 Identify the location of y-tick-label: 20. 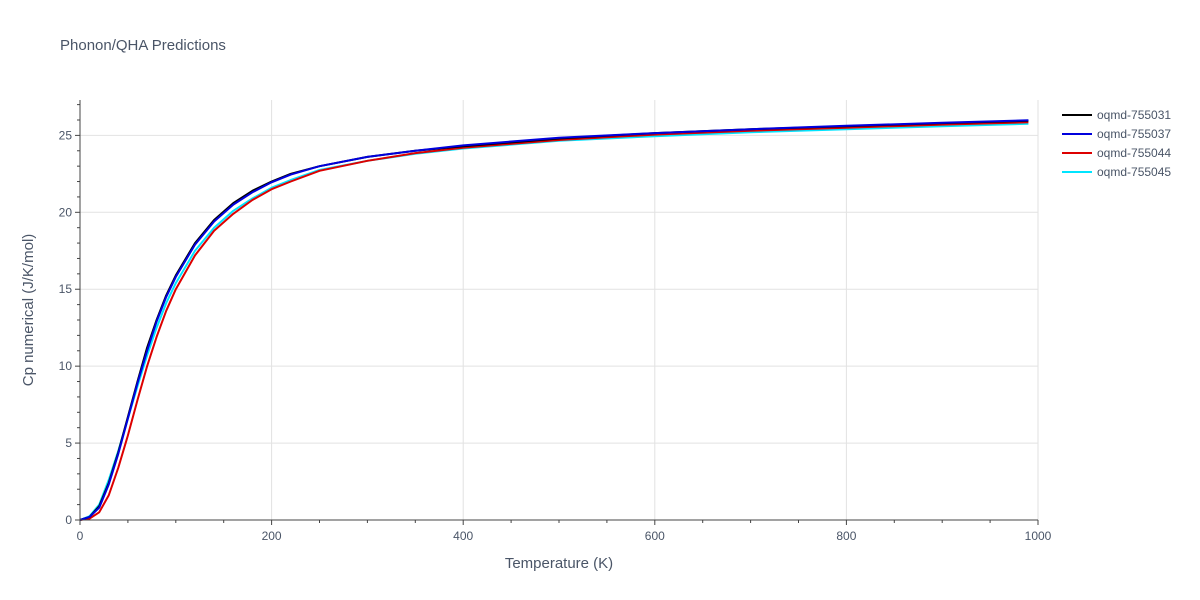
(66, 212).